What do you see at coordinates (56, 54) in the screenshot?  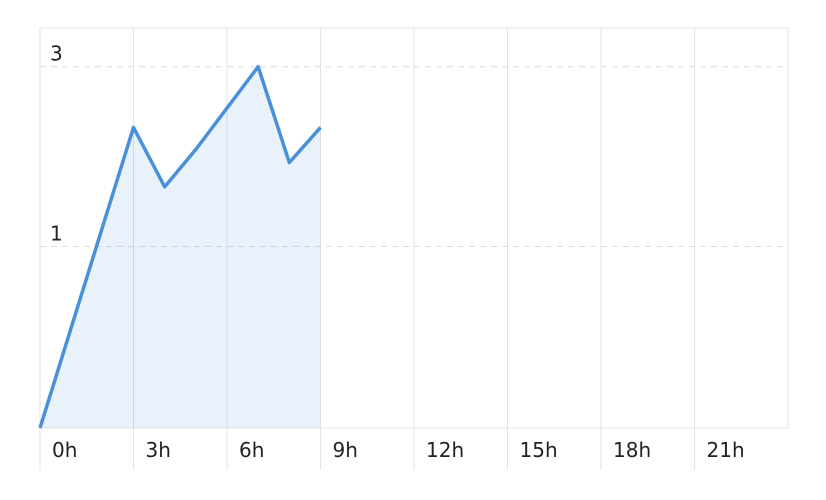 I see `y-tick-label: 3` at bounding box center [56, 54].